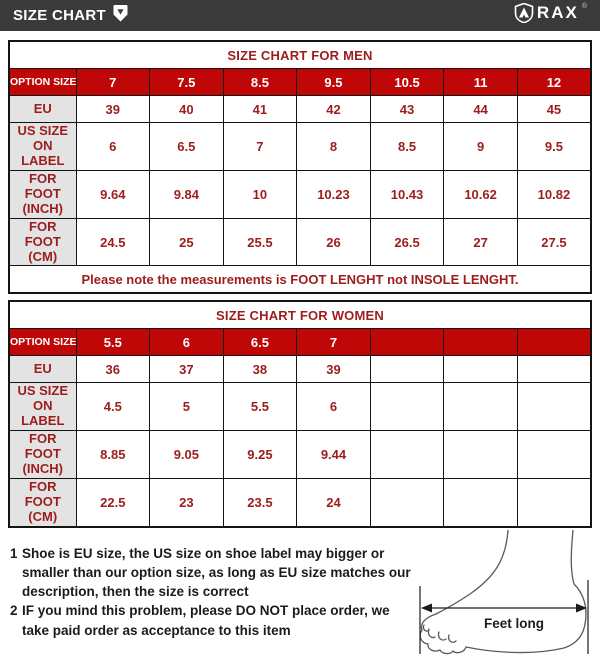 The height and width of the screenshot is (662, 600). Describe the element at coordinates (554, 146) in the screenshot. I see `value-cell: 9.5` at that location.